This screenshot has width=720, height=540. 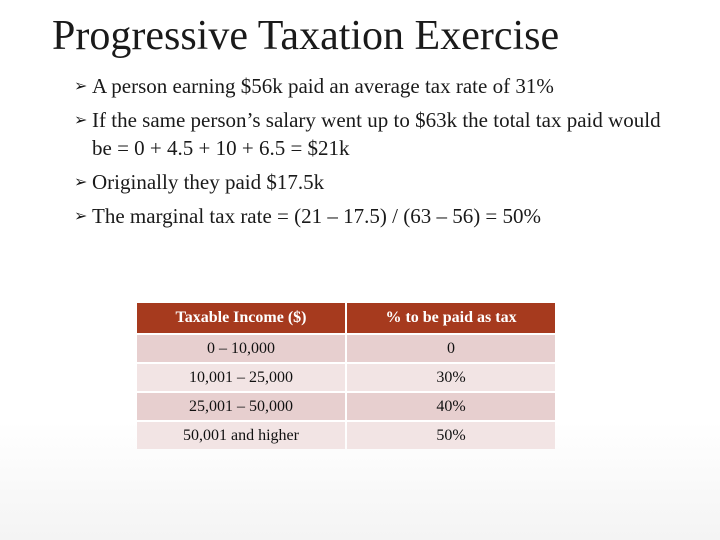 What do you see at coordinates (241, 318) in the screenshot?
I see `column-header-taxable-income: Taxable Income ($)` at bounding box center [241, 318].